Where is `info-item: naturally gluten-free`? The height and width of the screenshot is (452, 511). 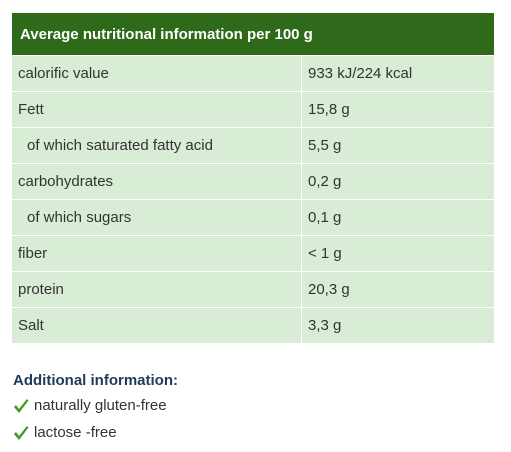 info-item: naturally gluten-free is located at coordinates (95, 405).